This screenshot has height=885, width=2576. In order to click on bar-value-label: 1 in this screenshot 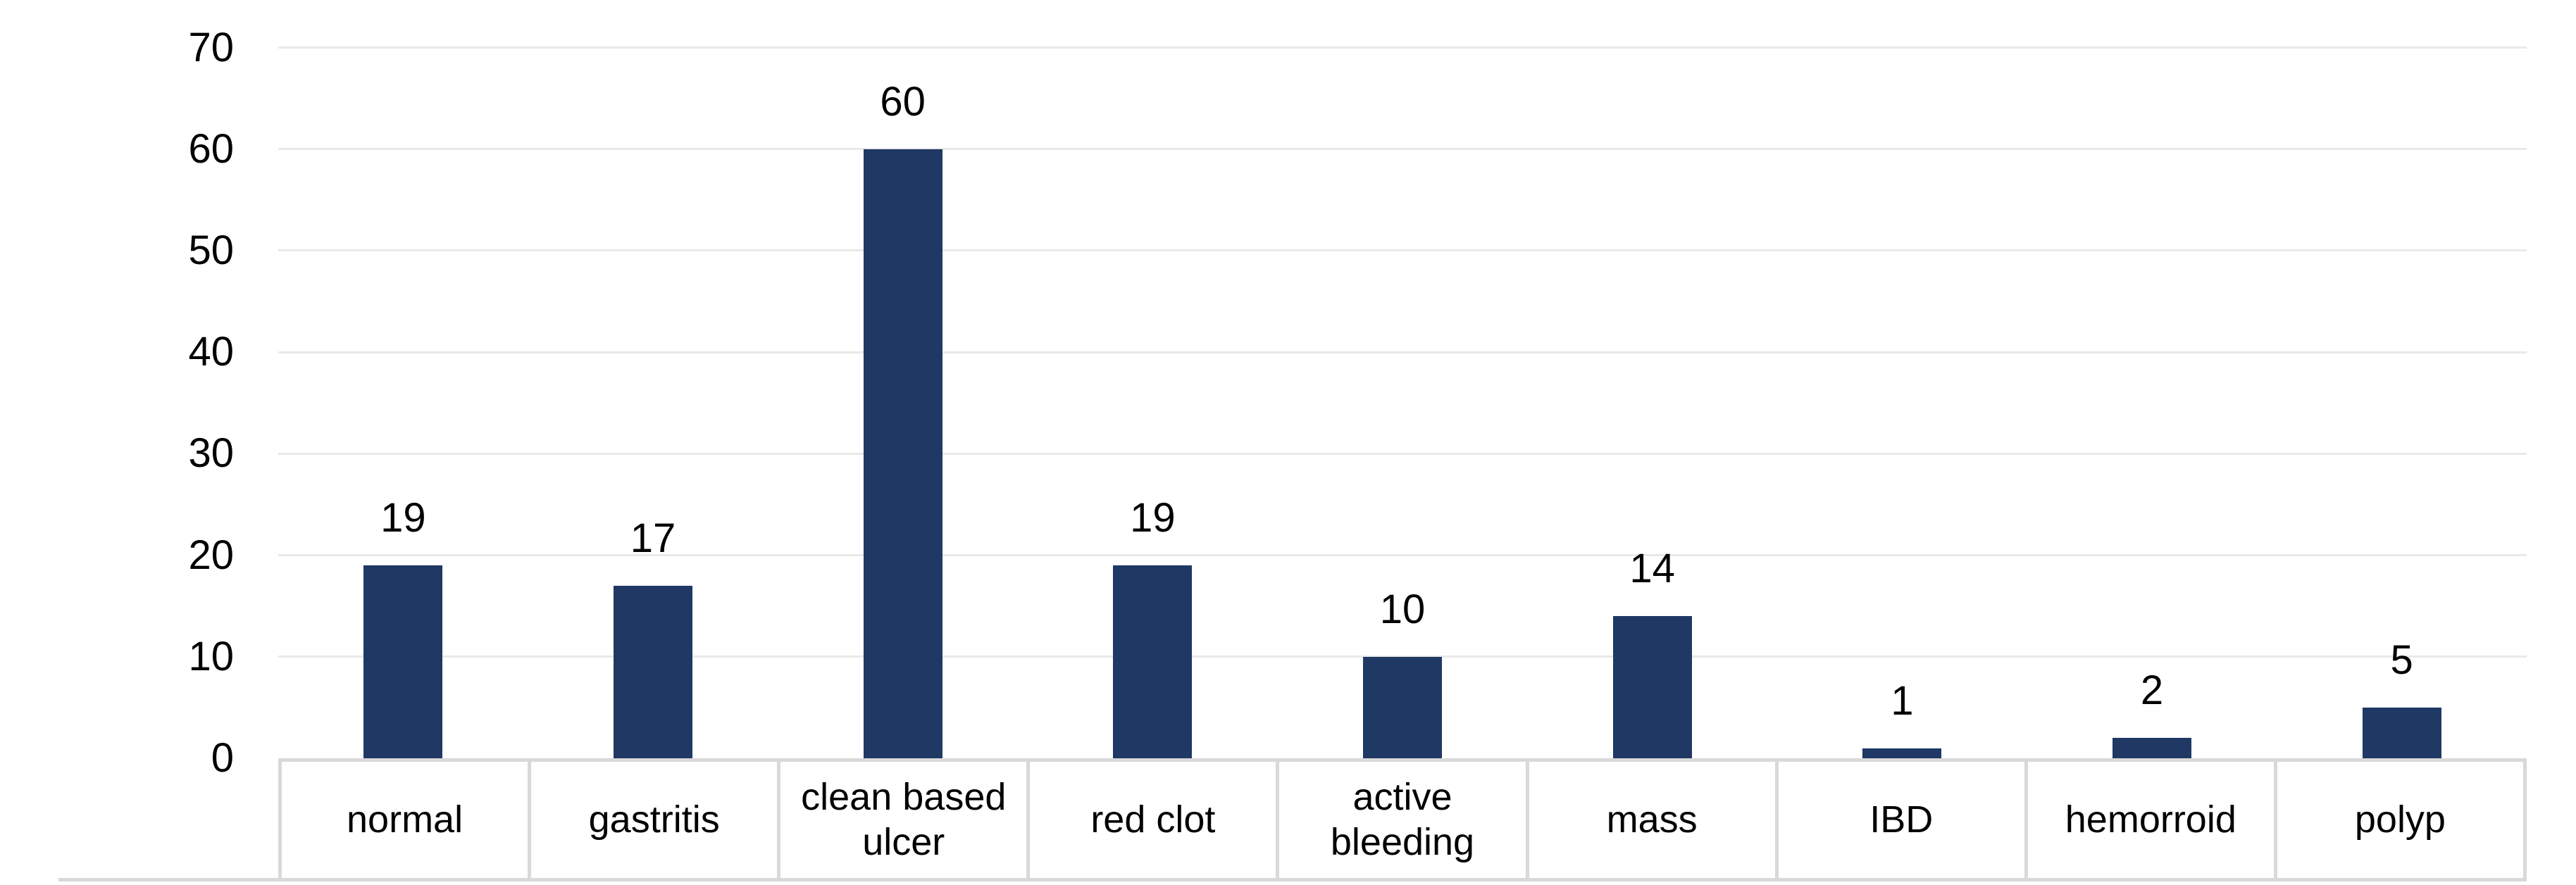, I will do `click(1902, 700)`.